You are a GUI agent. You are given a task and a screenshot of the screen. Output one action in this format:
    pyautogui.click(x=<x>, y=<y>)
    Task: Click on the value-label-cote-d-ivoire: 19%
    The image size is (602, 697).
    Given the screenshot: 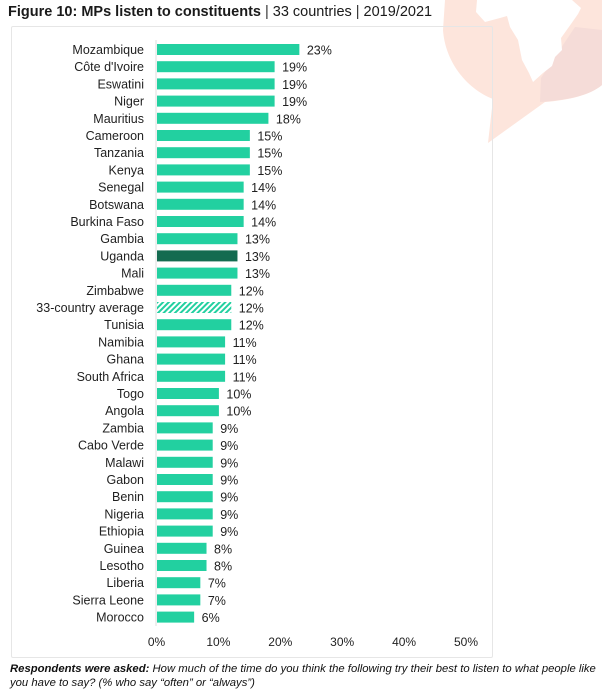 What is the action you would take?
    pyautogui.click(x=294, y=68)
    